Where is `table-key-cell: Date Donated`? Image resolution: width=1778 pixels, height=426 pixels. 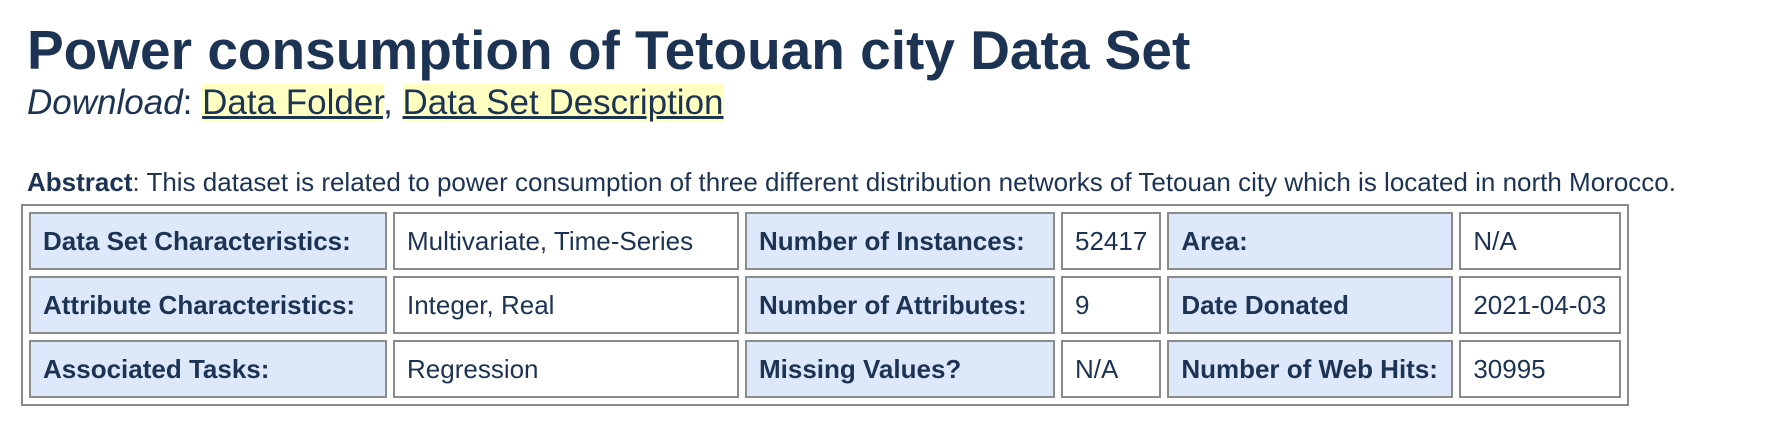
table-key-cell: Date Donated is located at coordinates (1310, 305).